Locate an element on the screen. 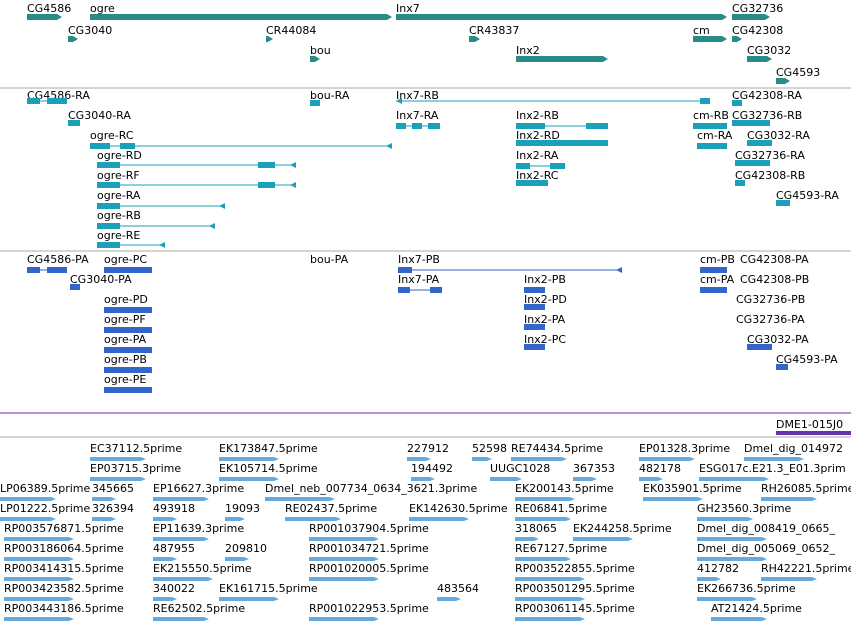  est-feature-uugc1028 is located at coordinates (506, 479).